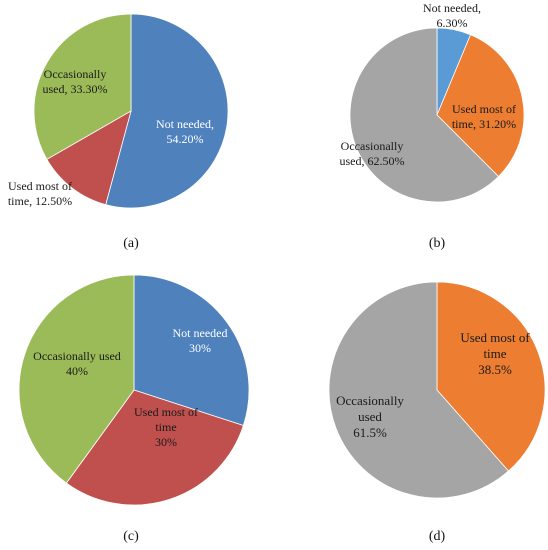  Describe the element at coordinates (370, 416) in the screenshot. I see `data-label-occasionally-used: Occasionally used 61.5%` at that location.